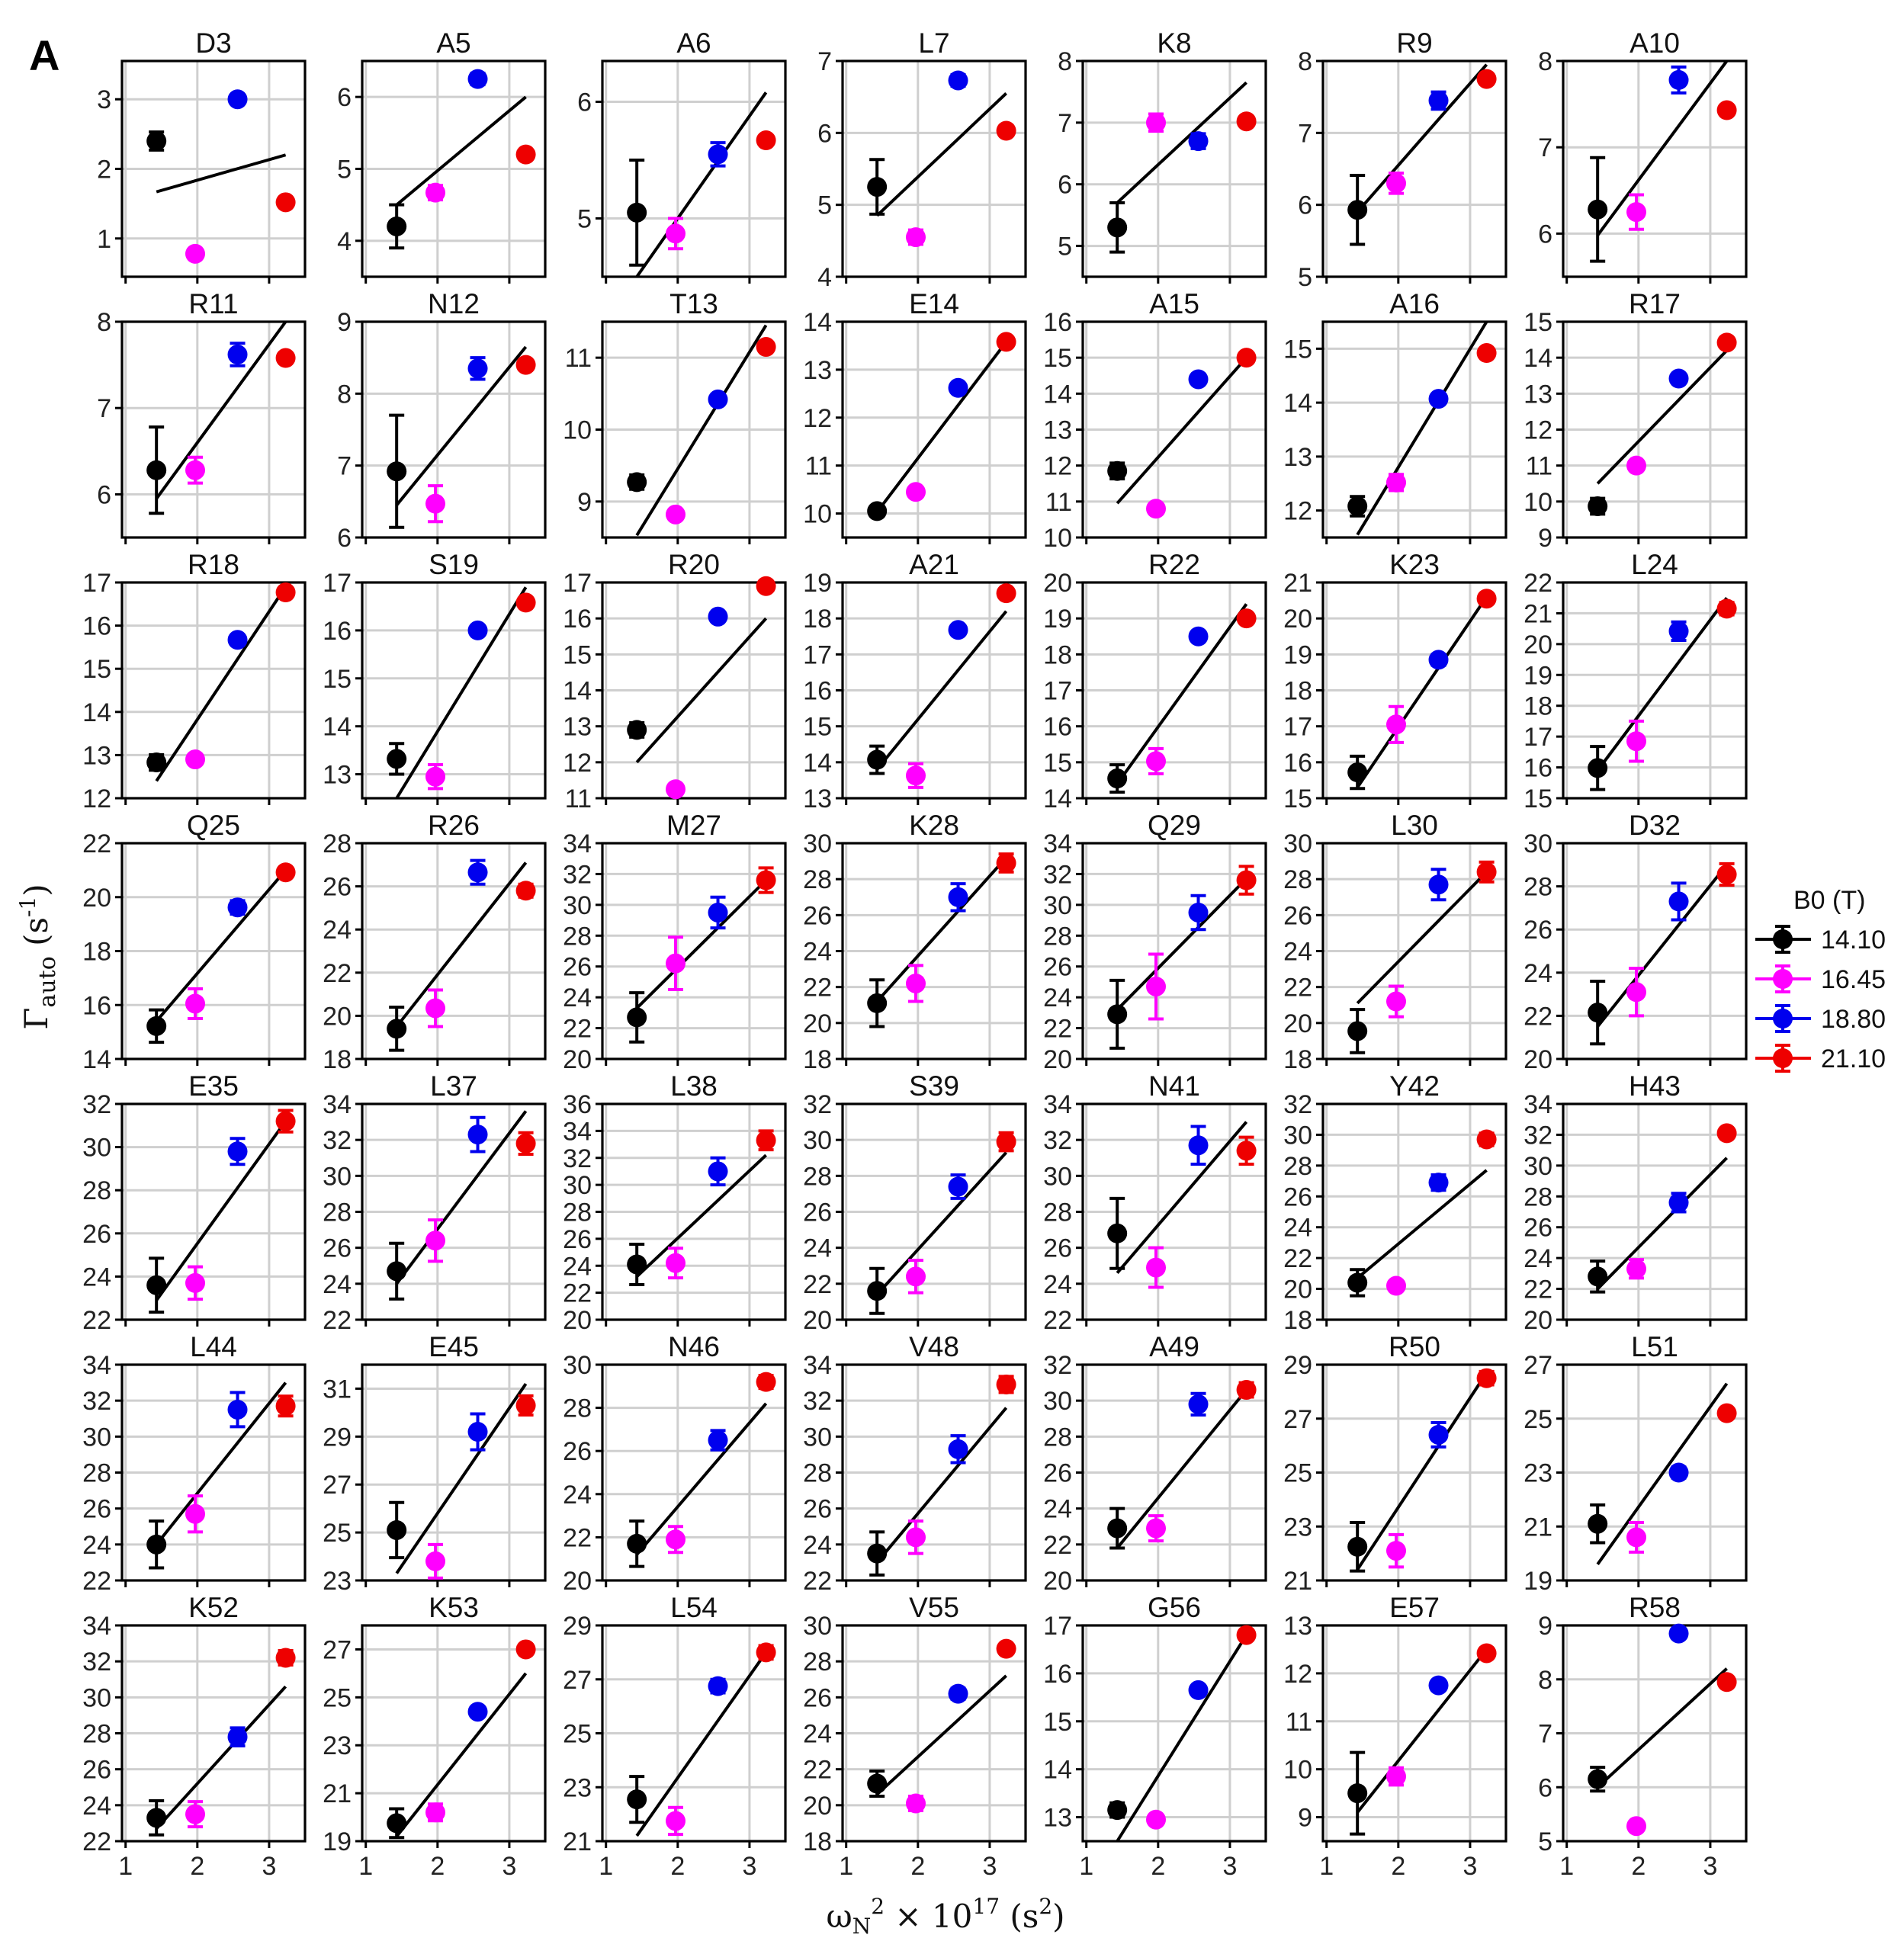 Image resolution: width=1904 pixels, height=1938 pixels. What do you see at coordinates (675, 681) in the screenshot?
I see `panel-r20: 11 12 13 14 15 16 17 R20` at bounding box center [675, 681].